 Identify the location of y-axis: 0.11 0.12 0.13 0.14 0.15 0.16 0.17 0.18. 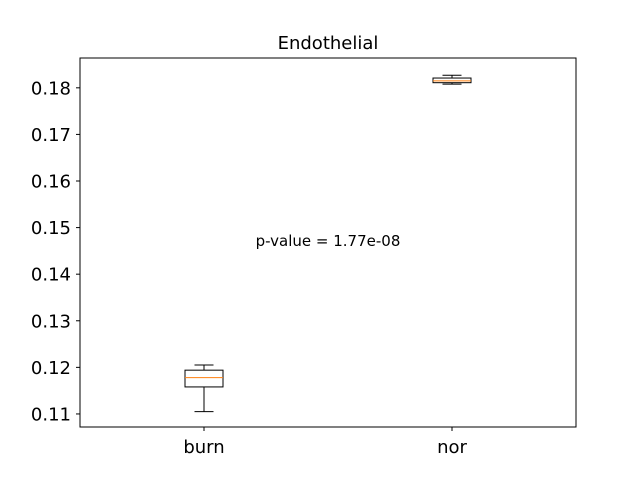
(55, 251).